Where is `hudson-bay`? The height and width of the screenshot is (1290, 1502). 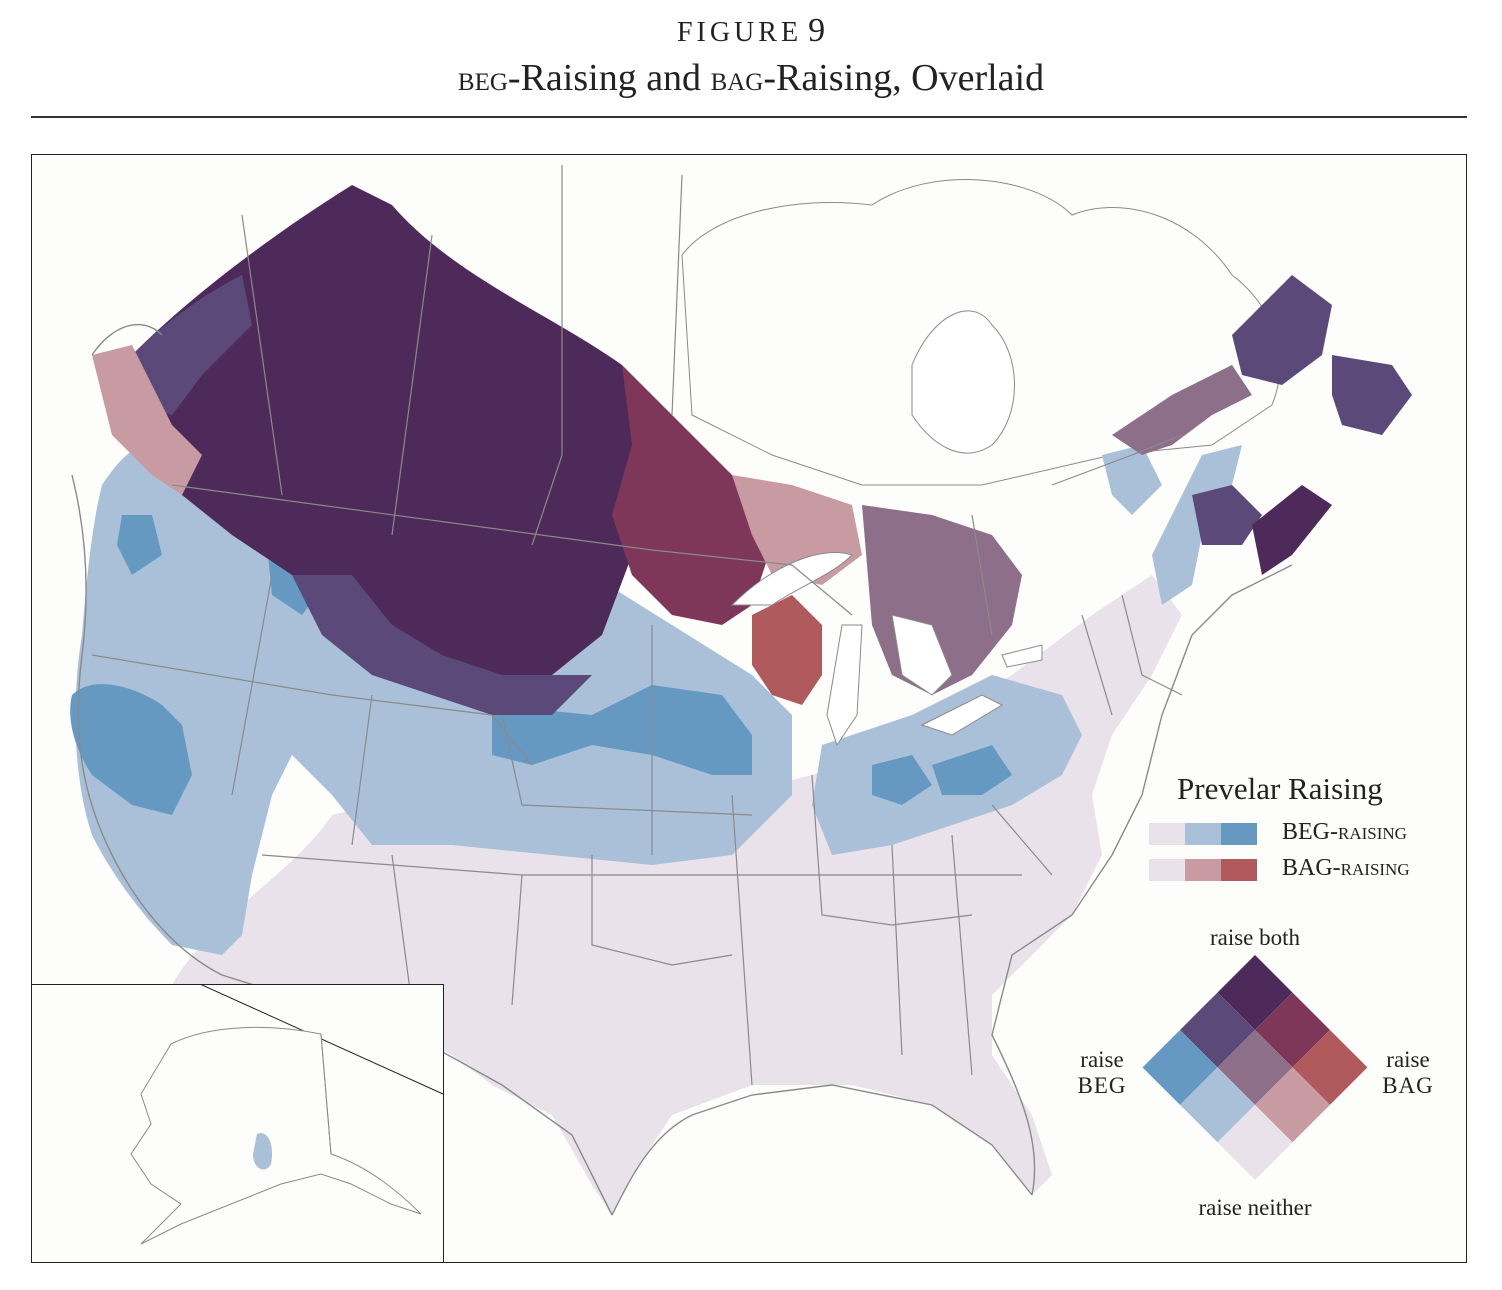
hudson-bay is located at coordinates (963, 382).